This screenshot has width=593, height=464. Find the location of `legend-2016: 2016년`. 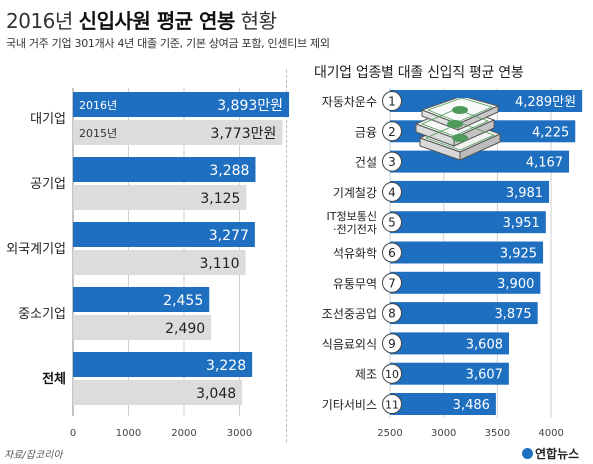

legend-2016: 2016년 is located at coordinates (98, 105).